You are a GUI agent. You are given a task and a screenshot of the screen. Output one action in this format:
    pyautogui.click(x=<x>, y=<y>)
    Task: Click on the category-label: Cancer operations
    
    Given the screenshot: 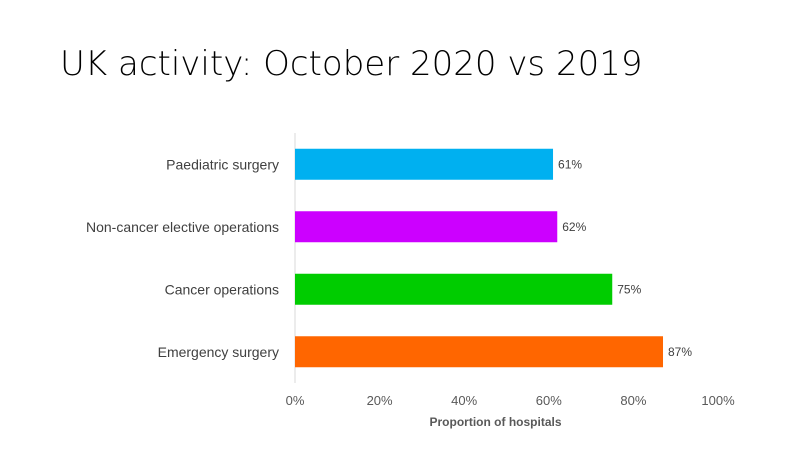 What is the action you would take?
    pyautogui.click(x=222, y=289)
    